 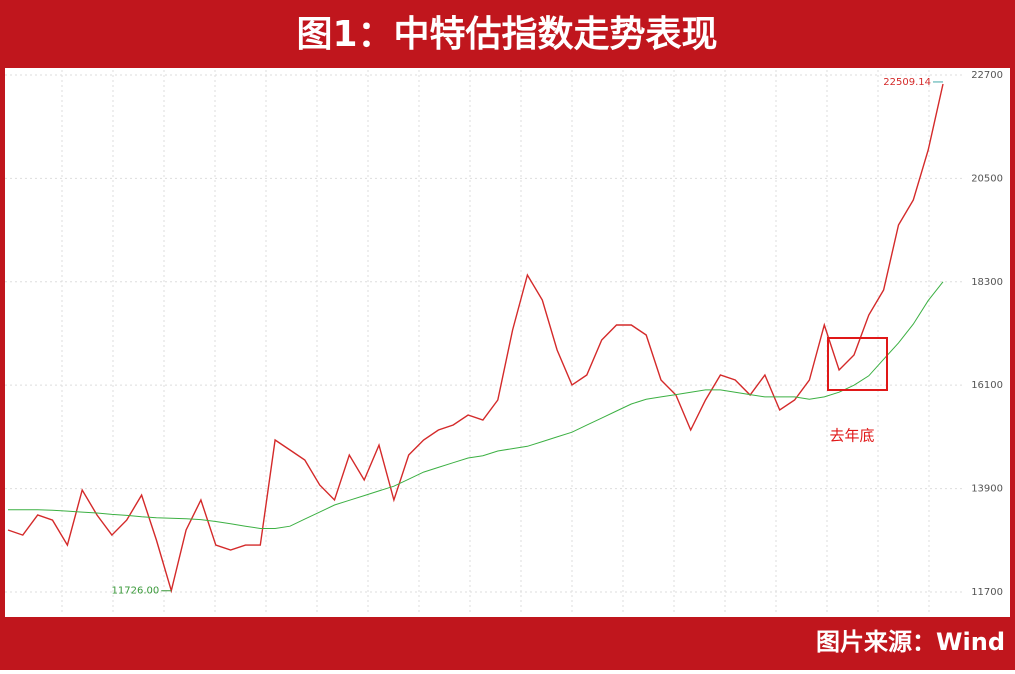 What do you see at coordinates (136, 591) in the screenshot?
I see `min-label: 11726.00` at bounding box center [136, 591].